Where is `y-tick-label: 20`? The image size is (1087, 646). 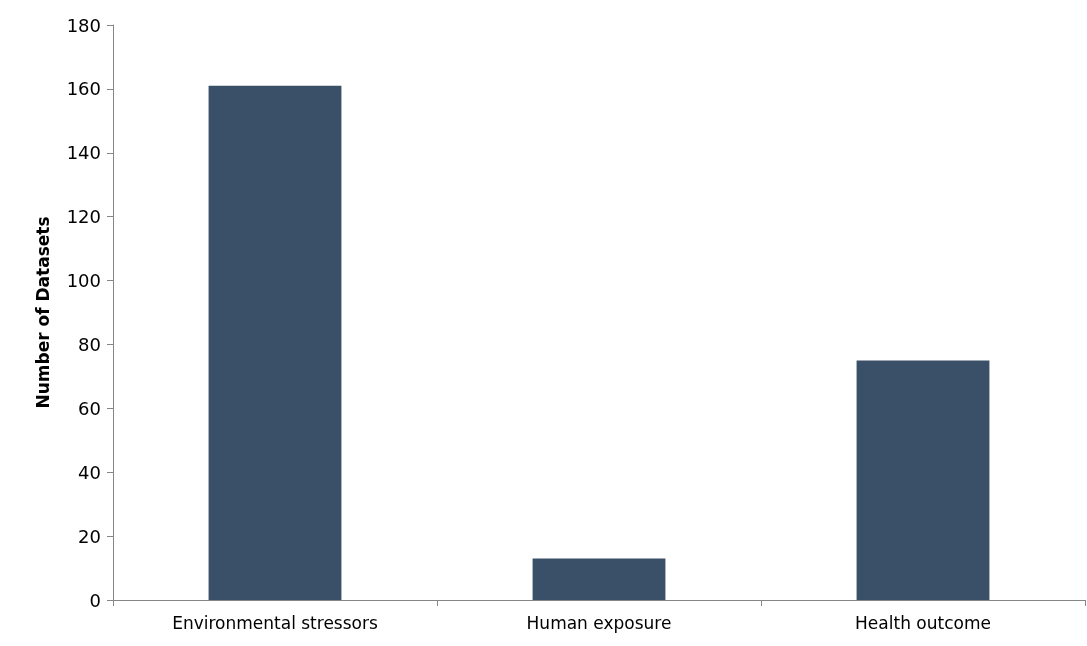
y-tick-label: 20 is located at coordinates (89, 536).